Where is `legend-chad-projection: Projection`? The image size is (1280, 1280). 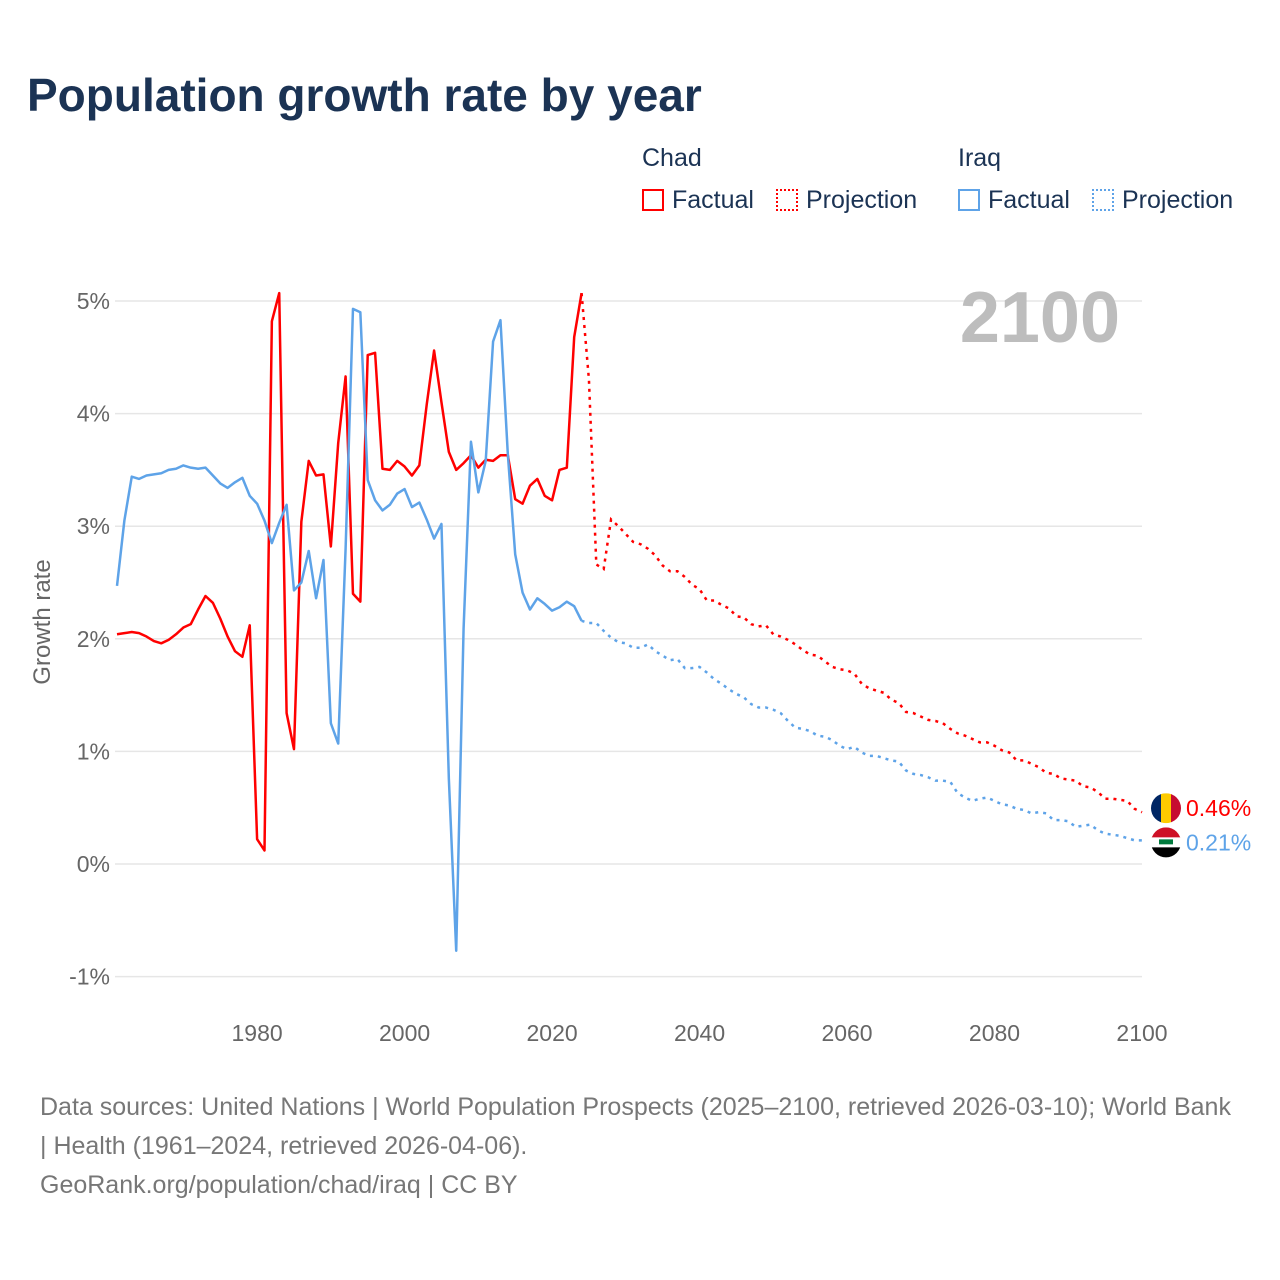 legend-chad-projection: Projection is located at coordinates (846, 200).